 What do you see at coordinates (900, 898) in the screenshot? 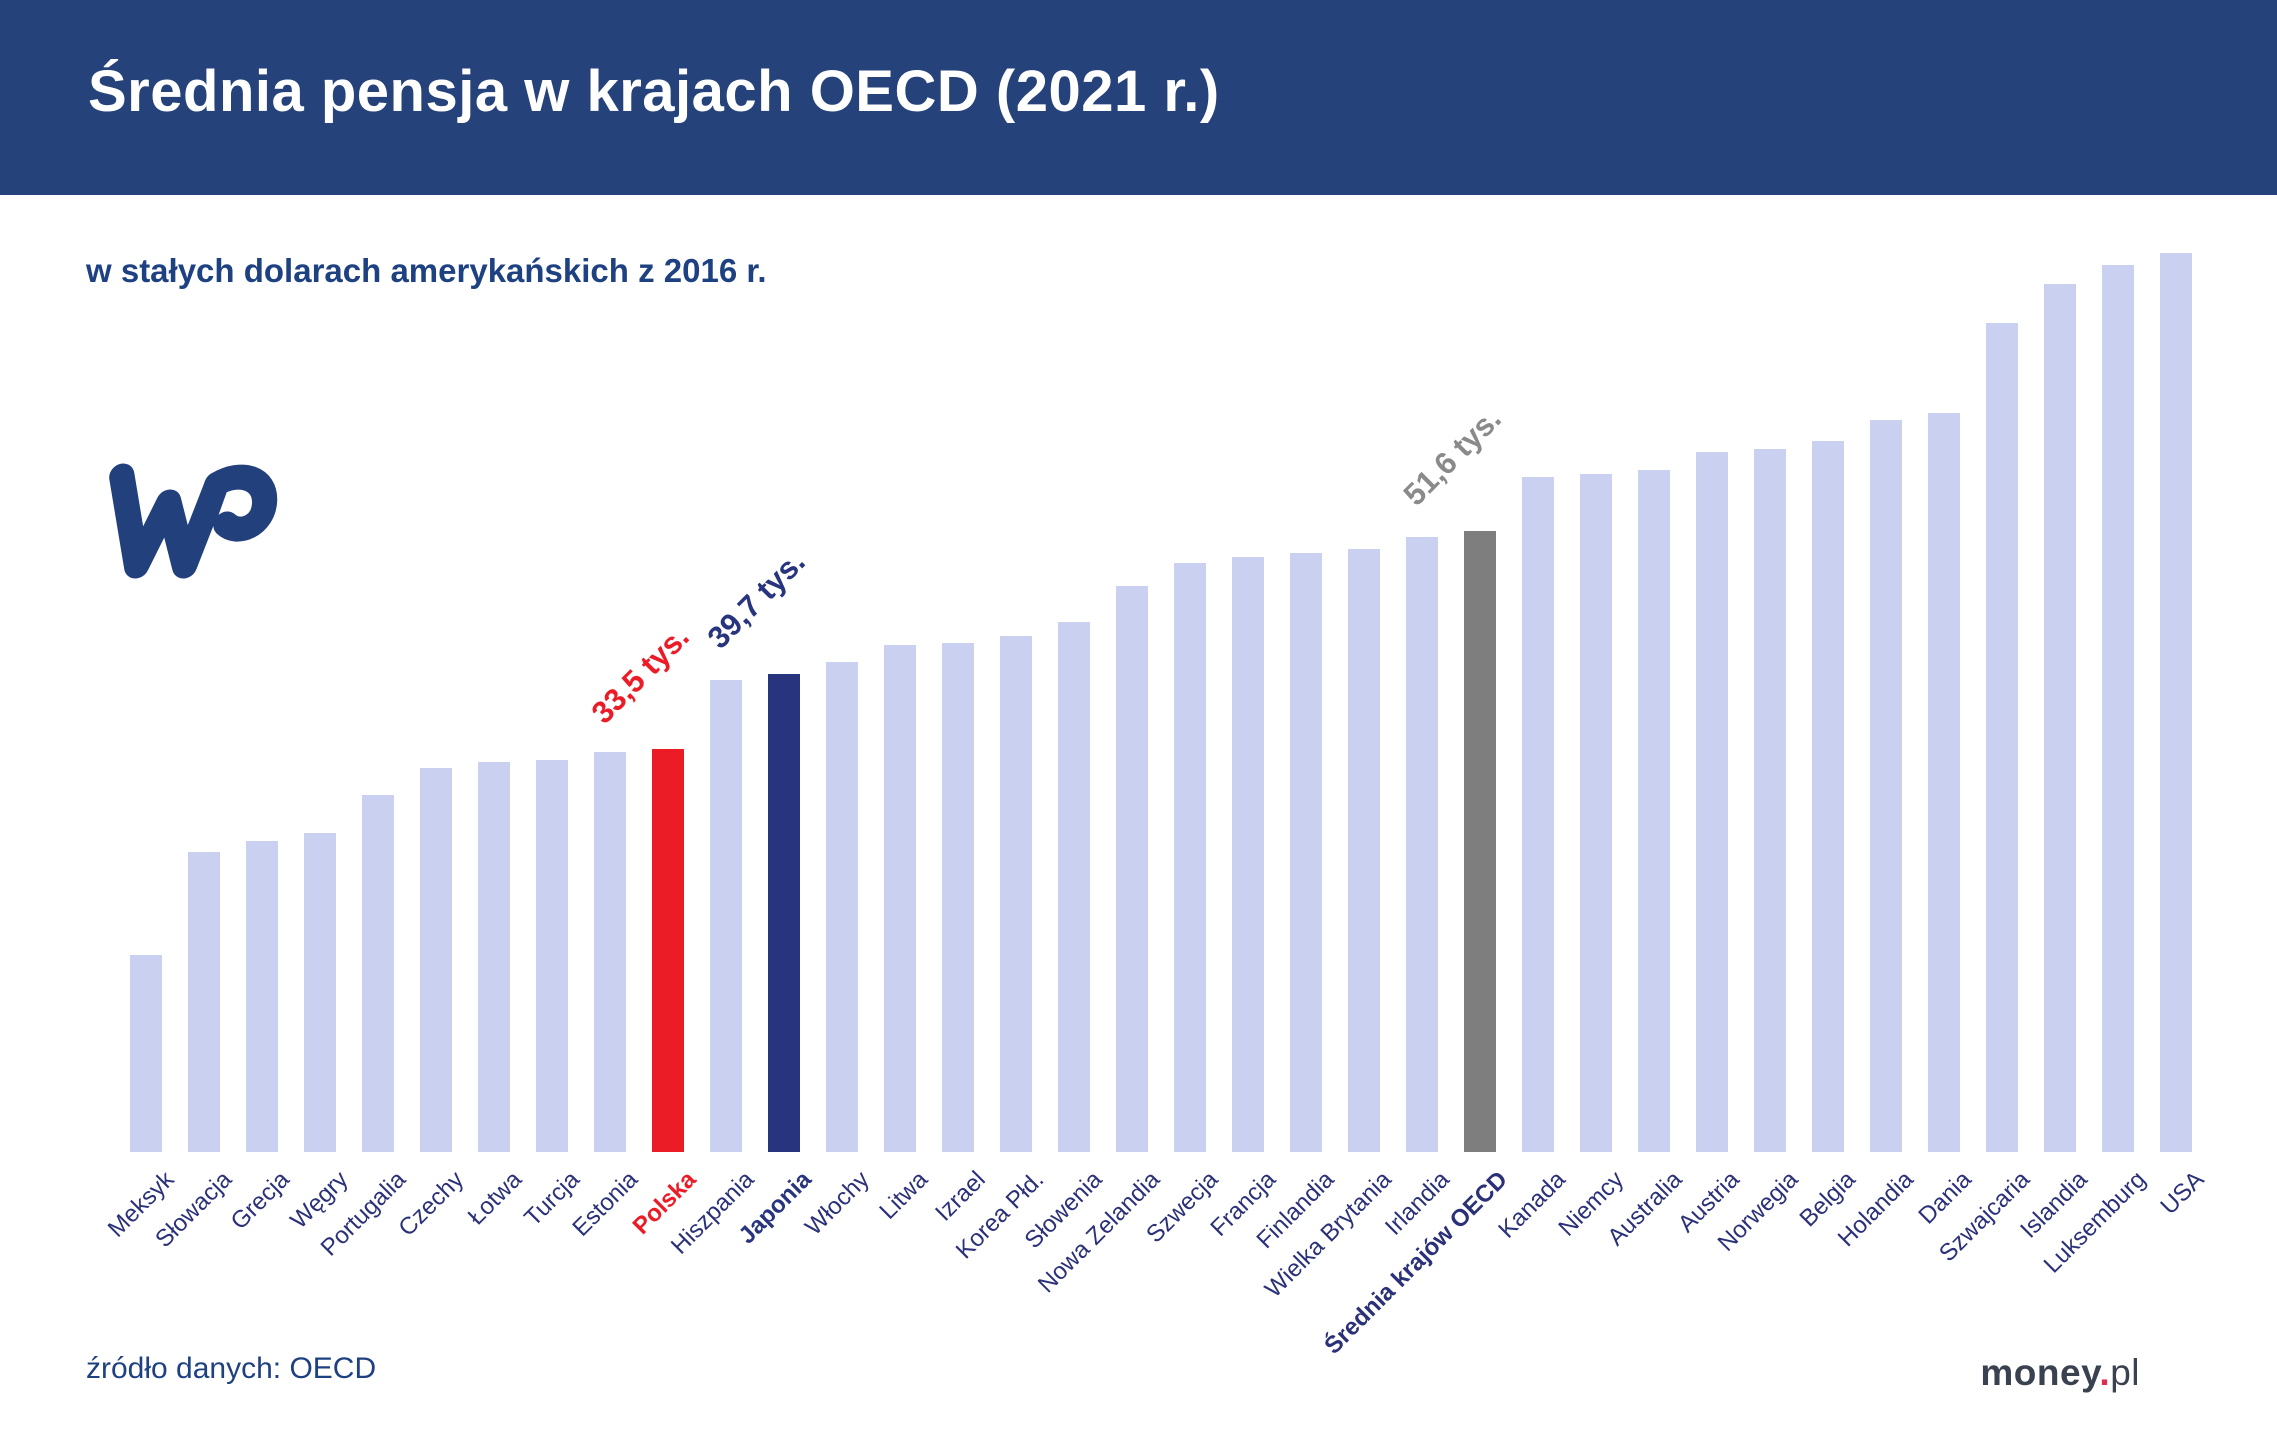
I see `bar-Litwa` at bounding box center [900, 898].